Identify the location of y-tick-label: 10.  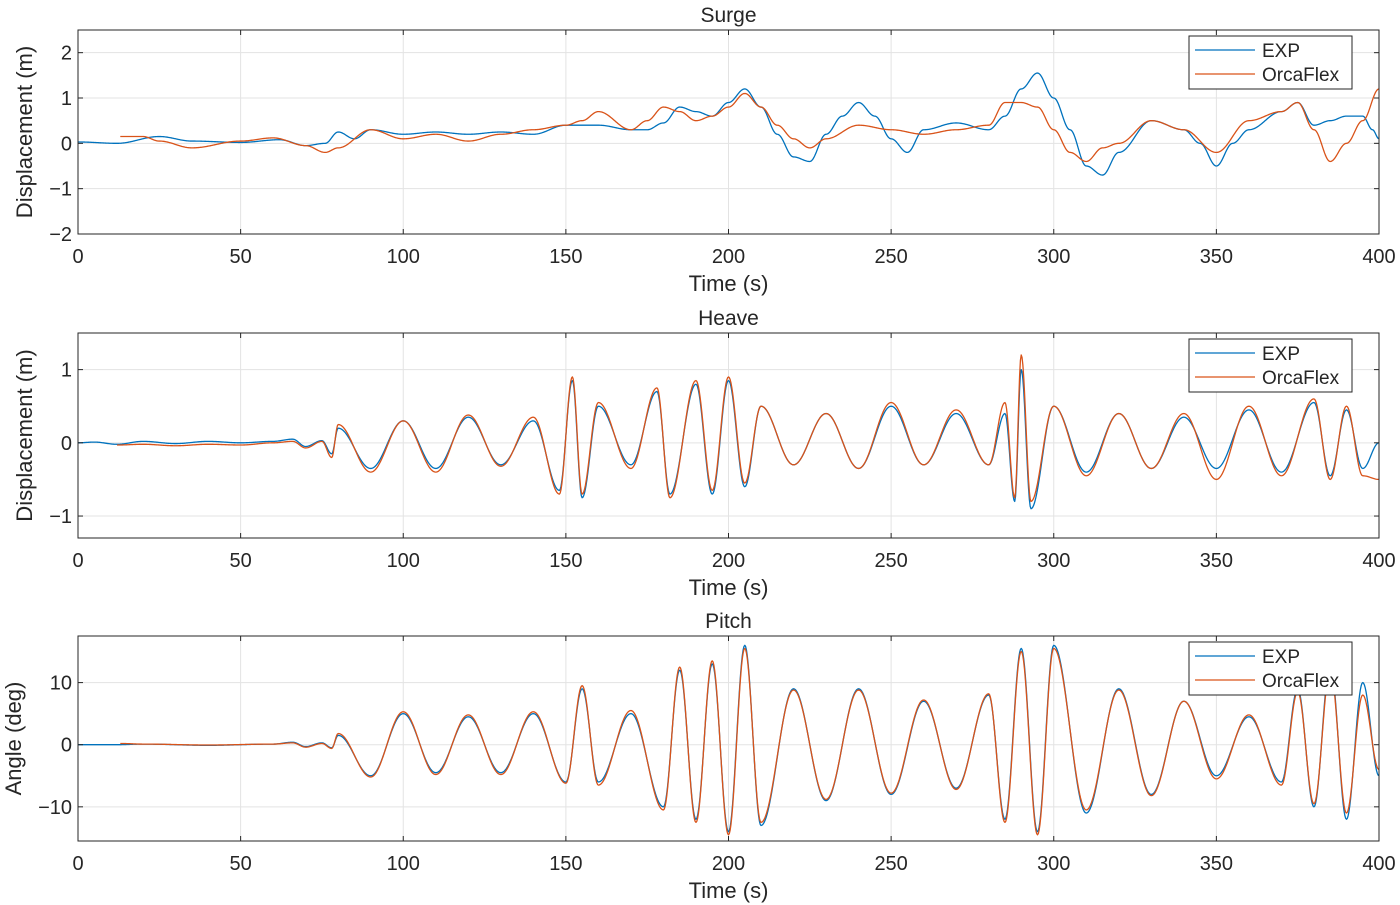
(61, 684).